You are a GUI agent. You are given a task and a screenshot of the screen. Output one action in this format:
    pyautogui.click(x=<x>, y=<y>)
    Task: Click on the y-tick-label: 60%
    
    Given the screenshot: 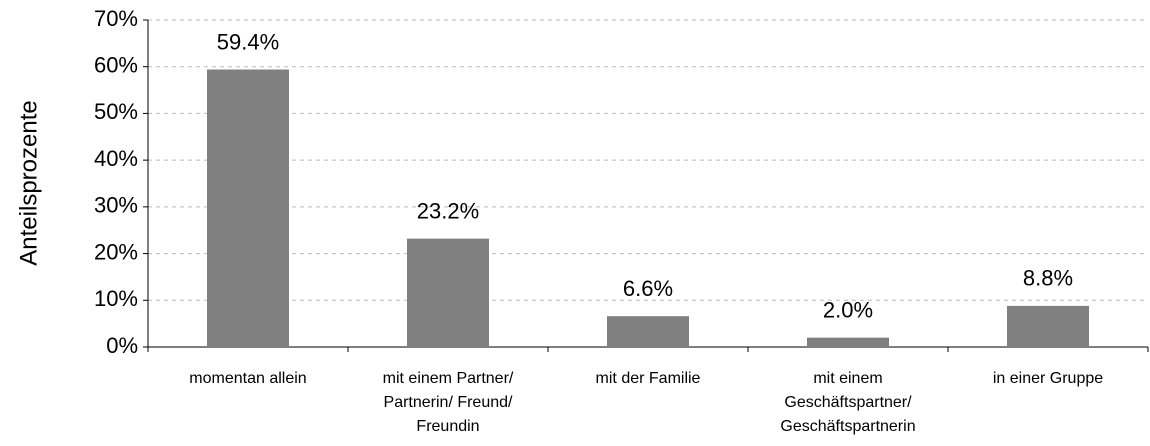 What is the action you would take?
    pyautogui.click(x=116, y=65)
    